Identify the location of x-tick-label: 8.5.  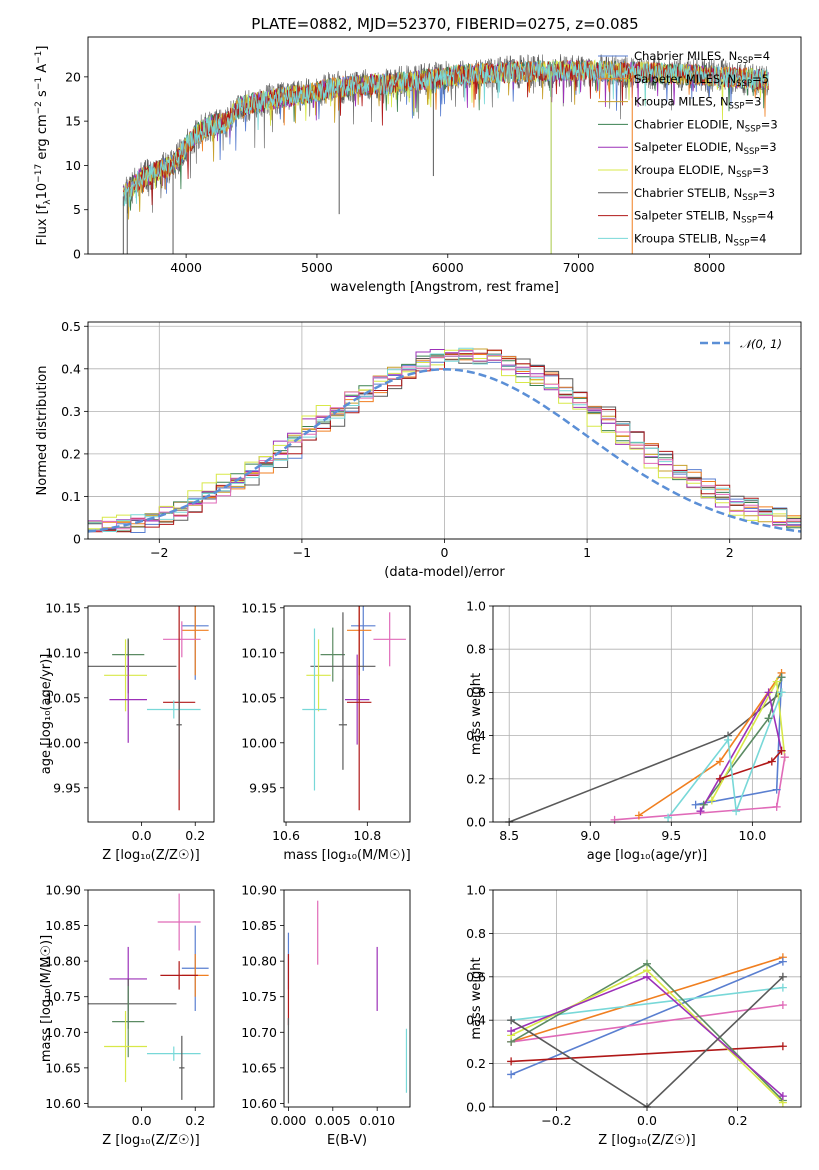
(509, 835).